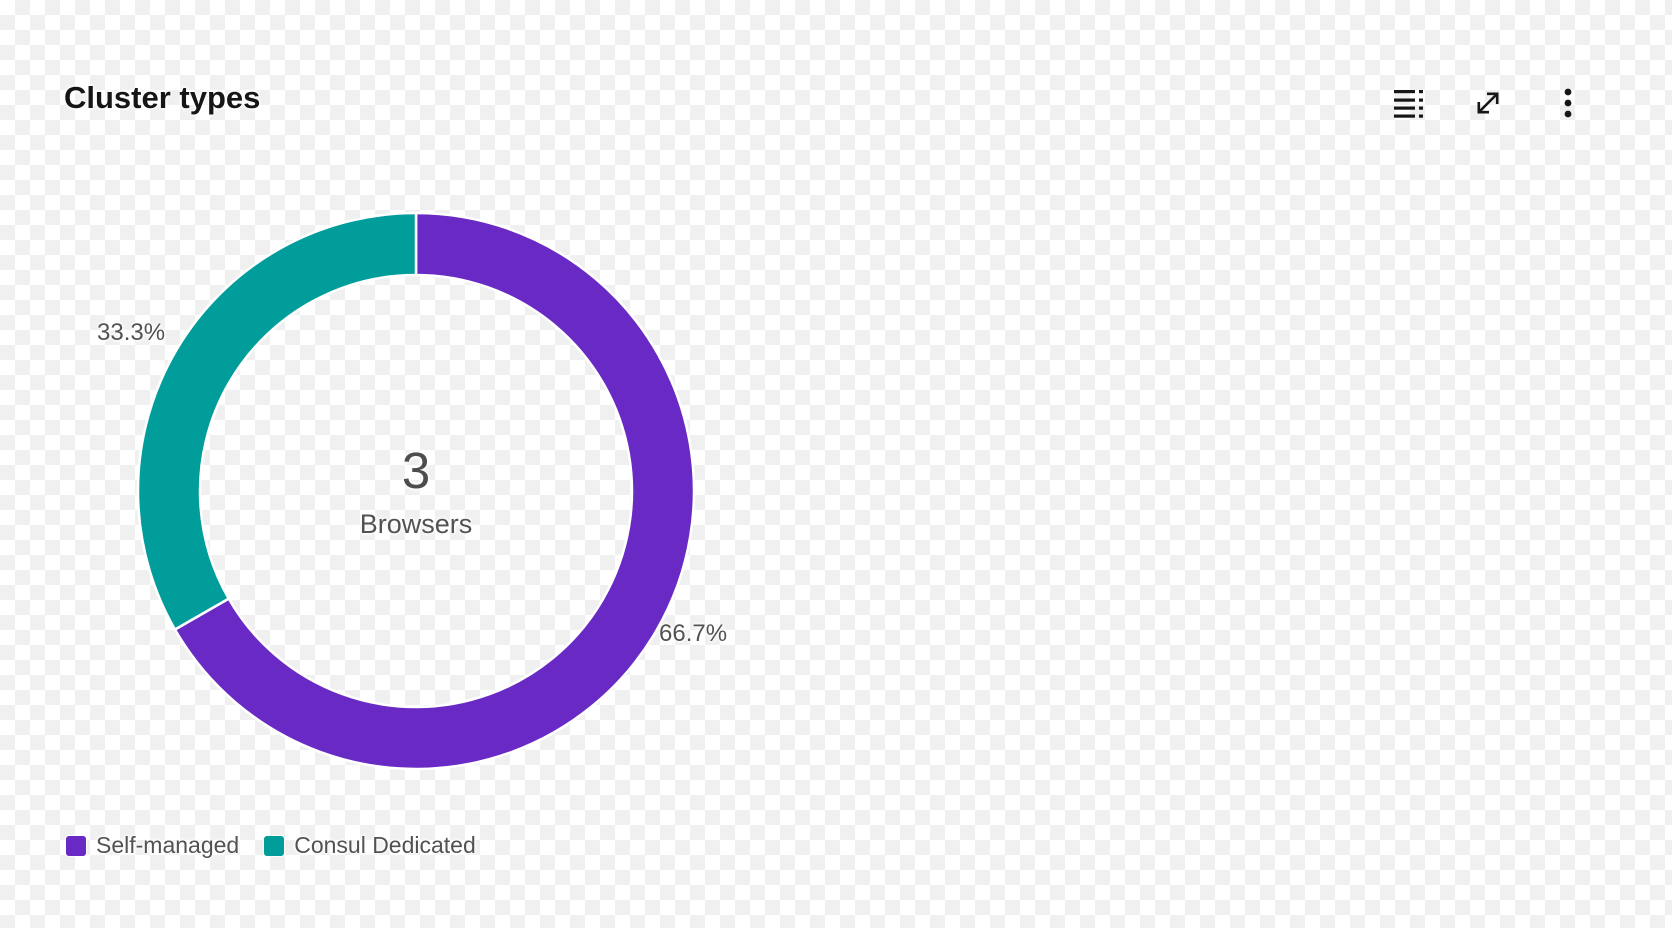 This screenshot has height=928, width=1672. What do you see at coordinates (162, 97) in the screenshot?
I see `page-title: Cluster types` at bounding box center [162, 97].